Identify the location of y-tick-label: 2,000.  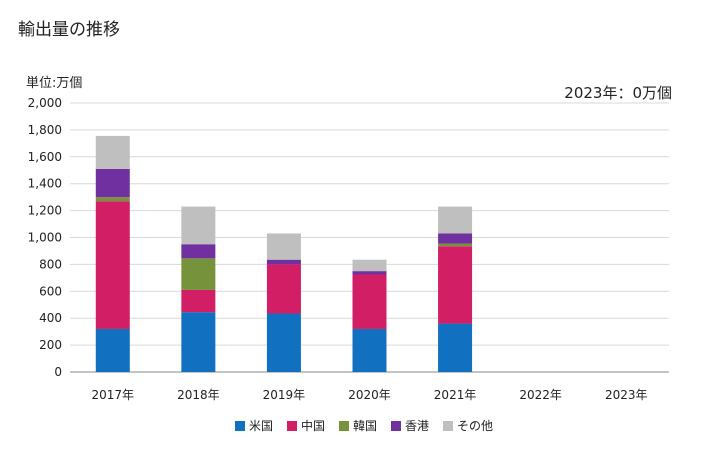
(45, 103).